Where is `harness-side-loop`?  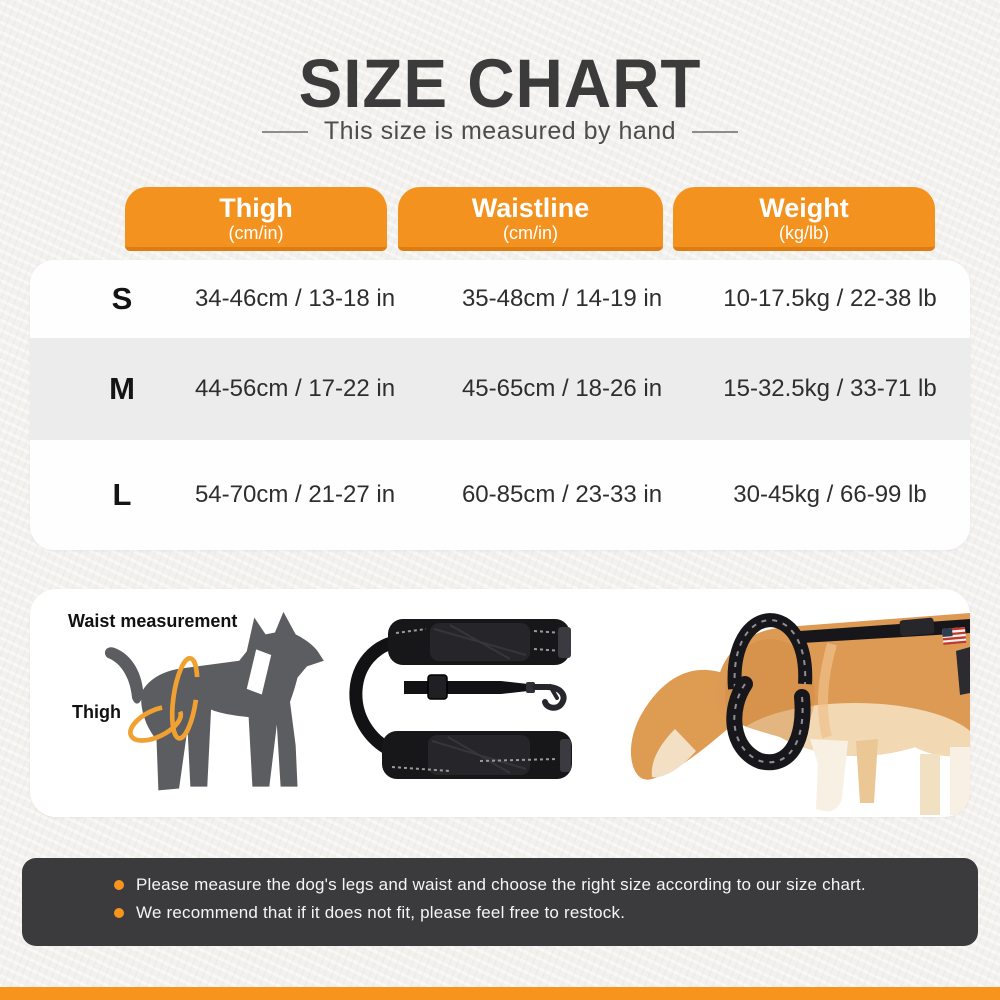
harness-side-loop is located at coordinates (378, 697).